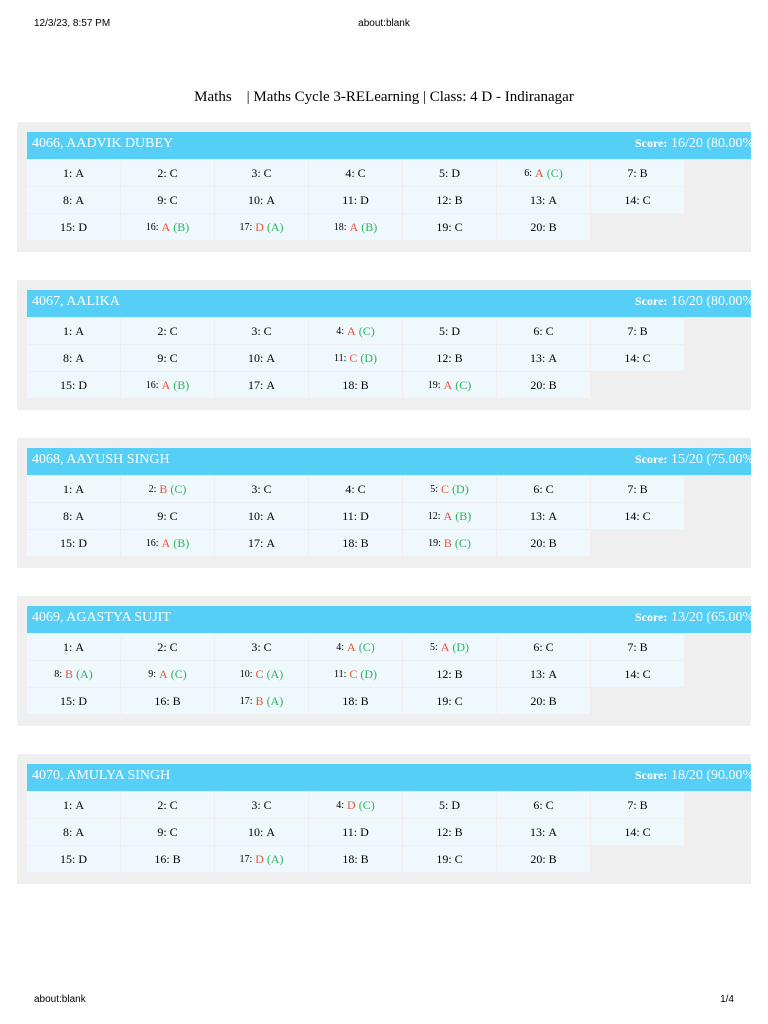 Image resolution: width=768 pixels, height=1024 pixels. I want to click on student-name: 4069, AGASTYA SUJIT, so click(101, 617).